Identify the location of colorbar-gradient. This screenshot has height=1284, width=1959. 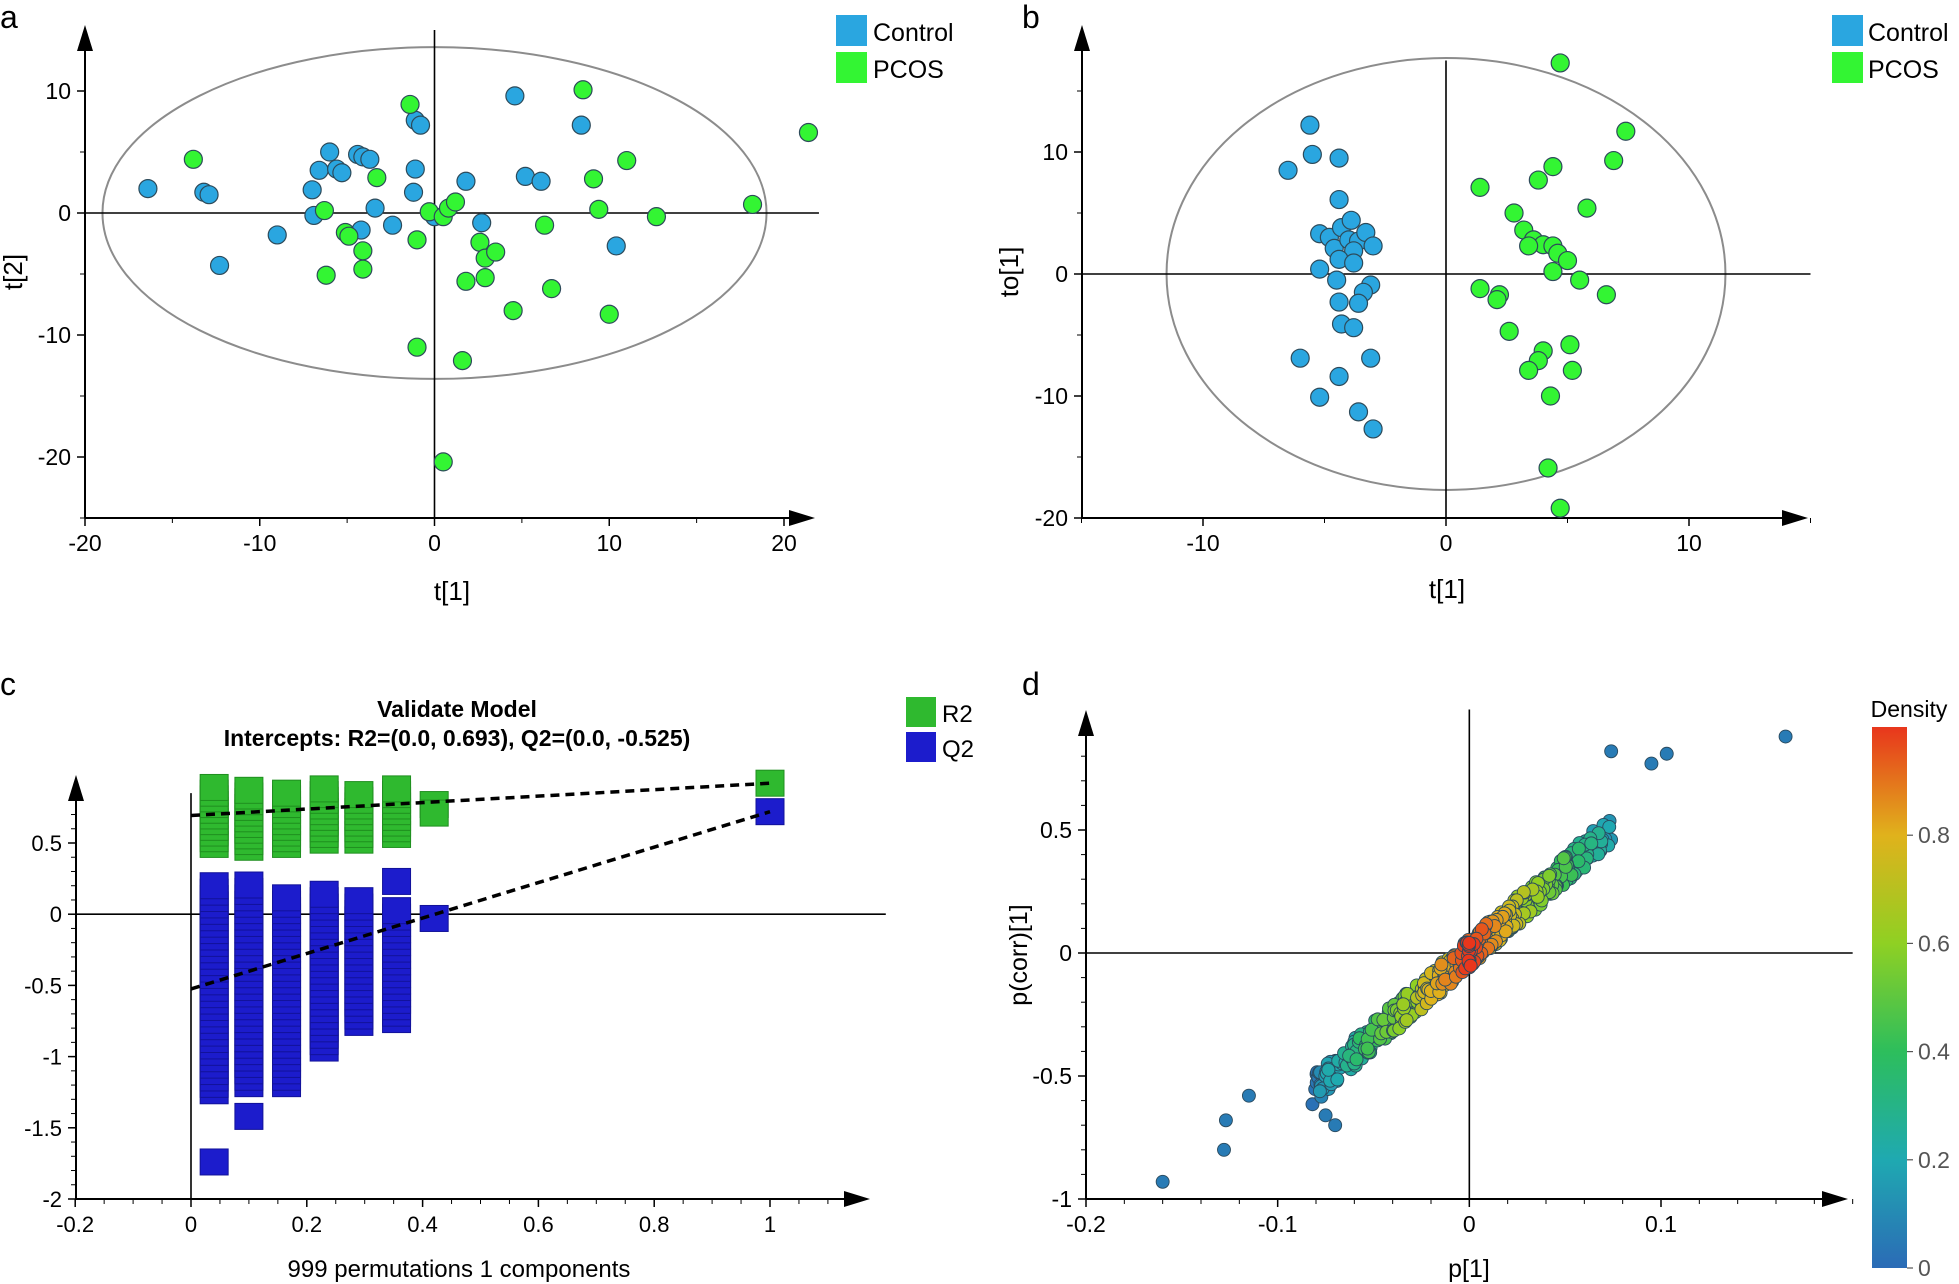
(1889, 997).